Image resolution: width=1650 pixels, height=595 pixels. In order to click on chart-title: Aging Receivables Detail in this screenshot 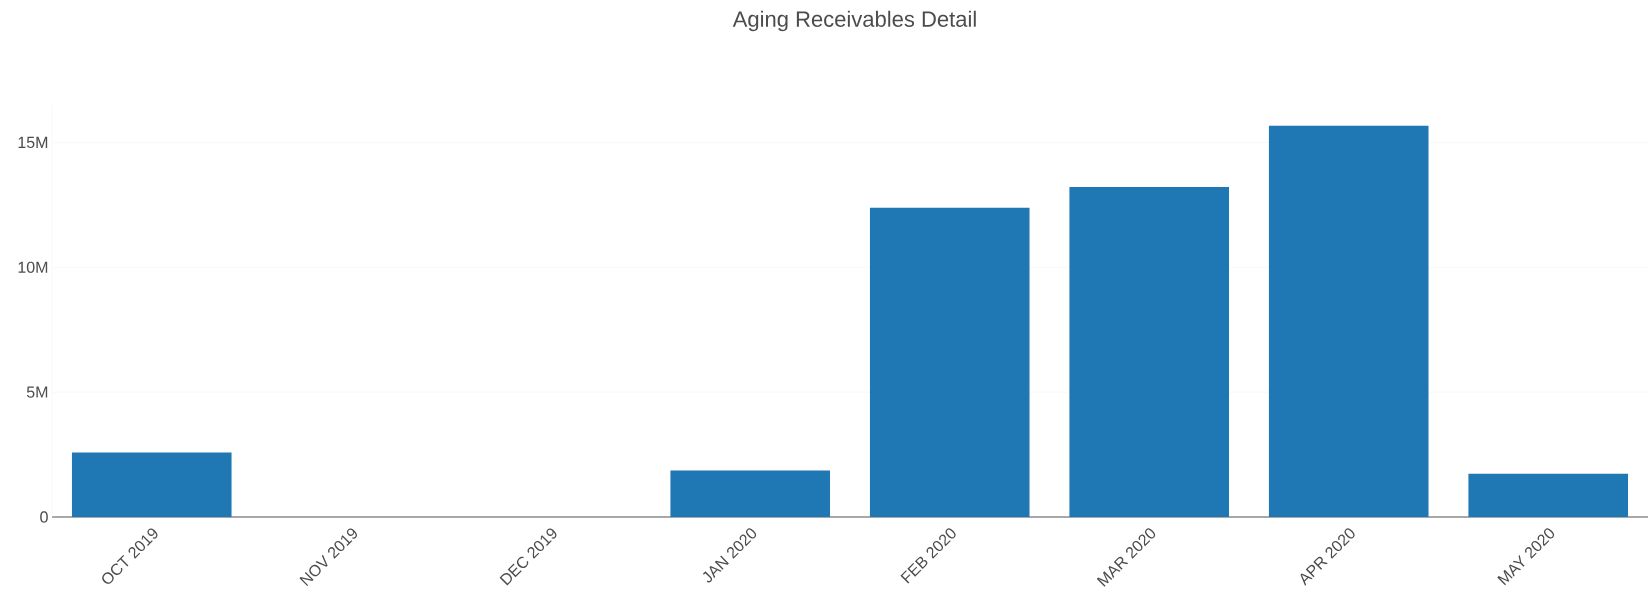, I will do `click(854, 21)`.